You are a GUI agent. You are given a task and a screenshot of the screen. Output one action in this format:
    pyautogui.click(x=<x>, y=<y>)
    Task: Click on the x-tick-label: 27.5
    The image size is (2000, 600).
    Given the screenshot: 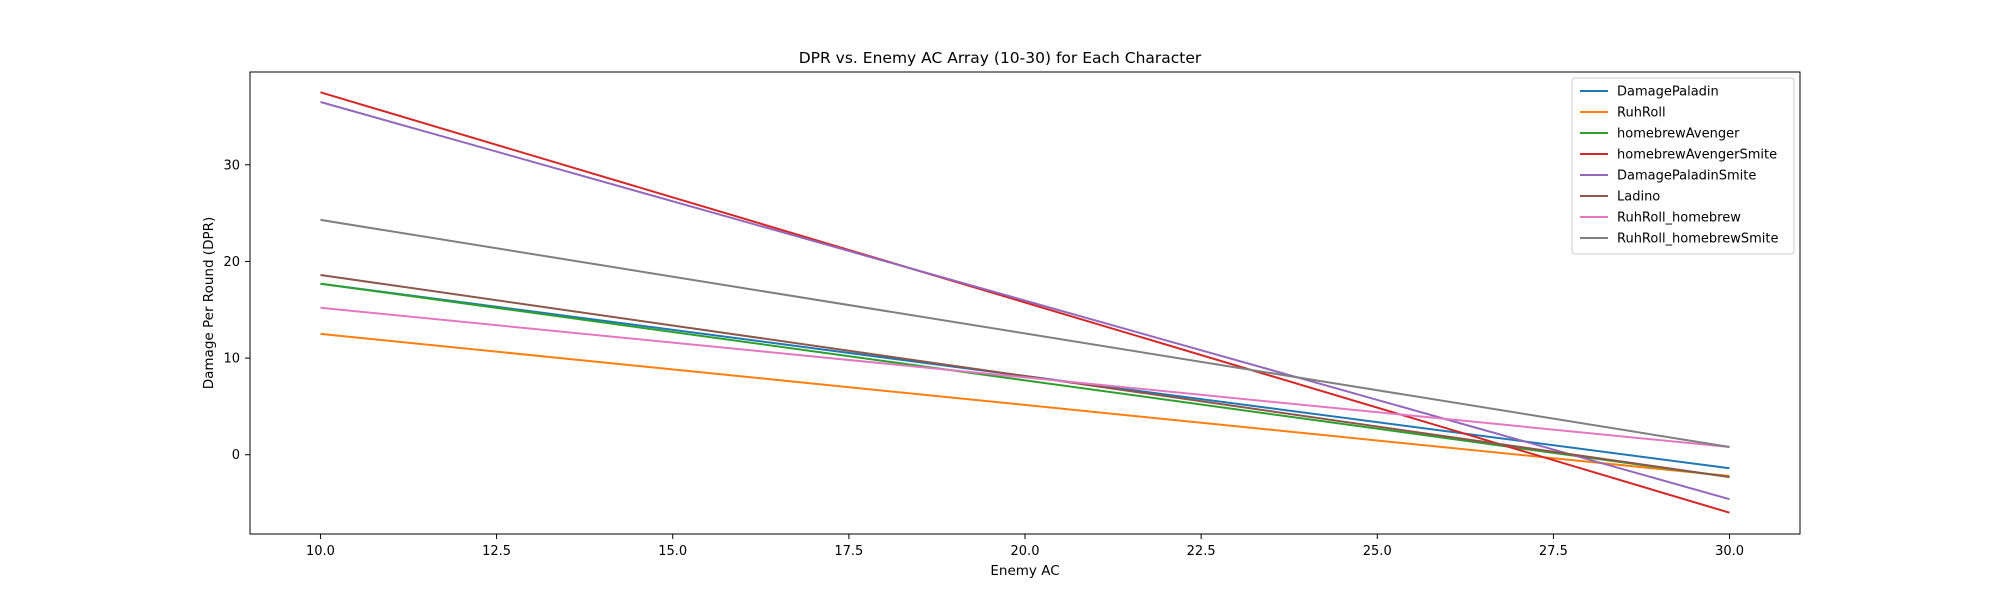 What is the action you would take?
    pyautogui.click(x=1553, y=551)
    